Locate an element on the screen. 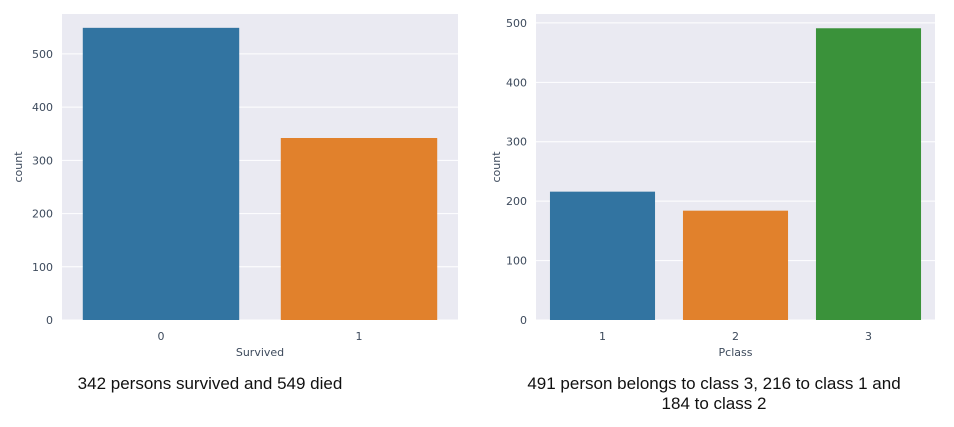 The height and width of the screenshot is (427, 954). survived-y-tick-label: 100 is located at coordinates (42, 267).